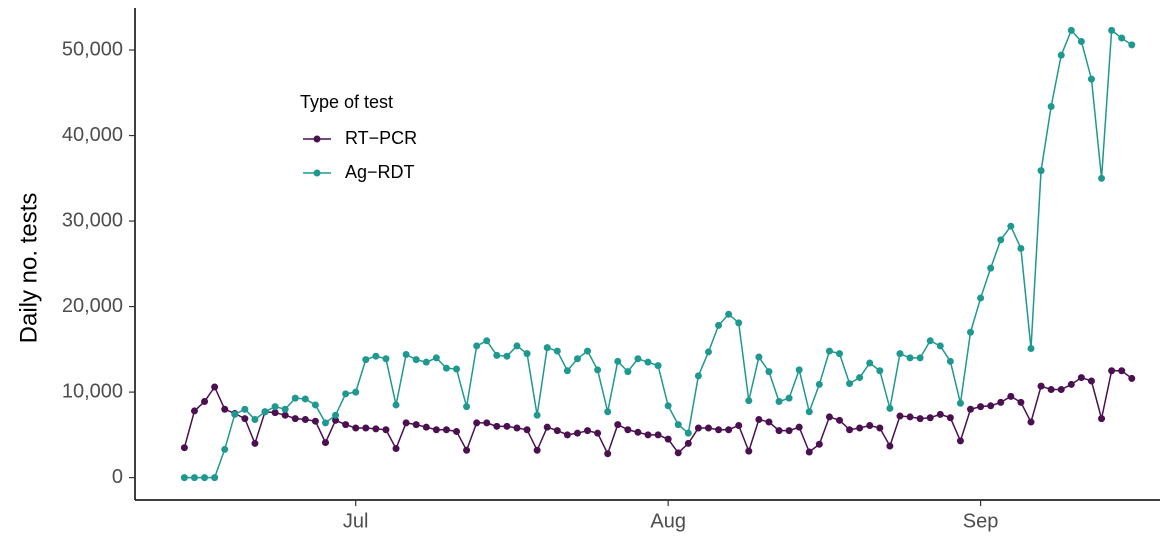  I want to click on legend-label: RT−PCR, so click(381, 138).